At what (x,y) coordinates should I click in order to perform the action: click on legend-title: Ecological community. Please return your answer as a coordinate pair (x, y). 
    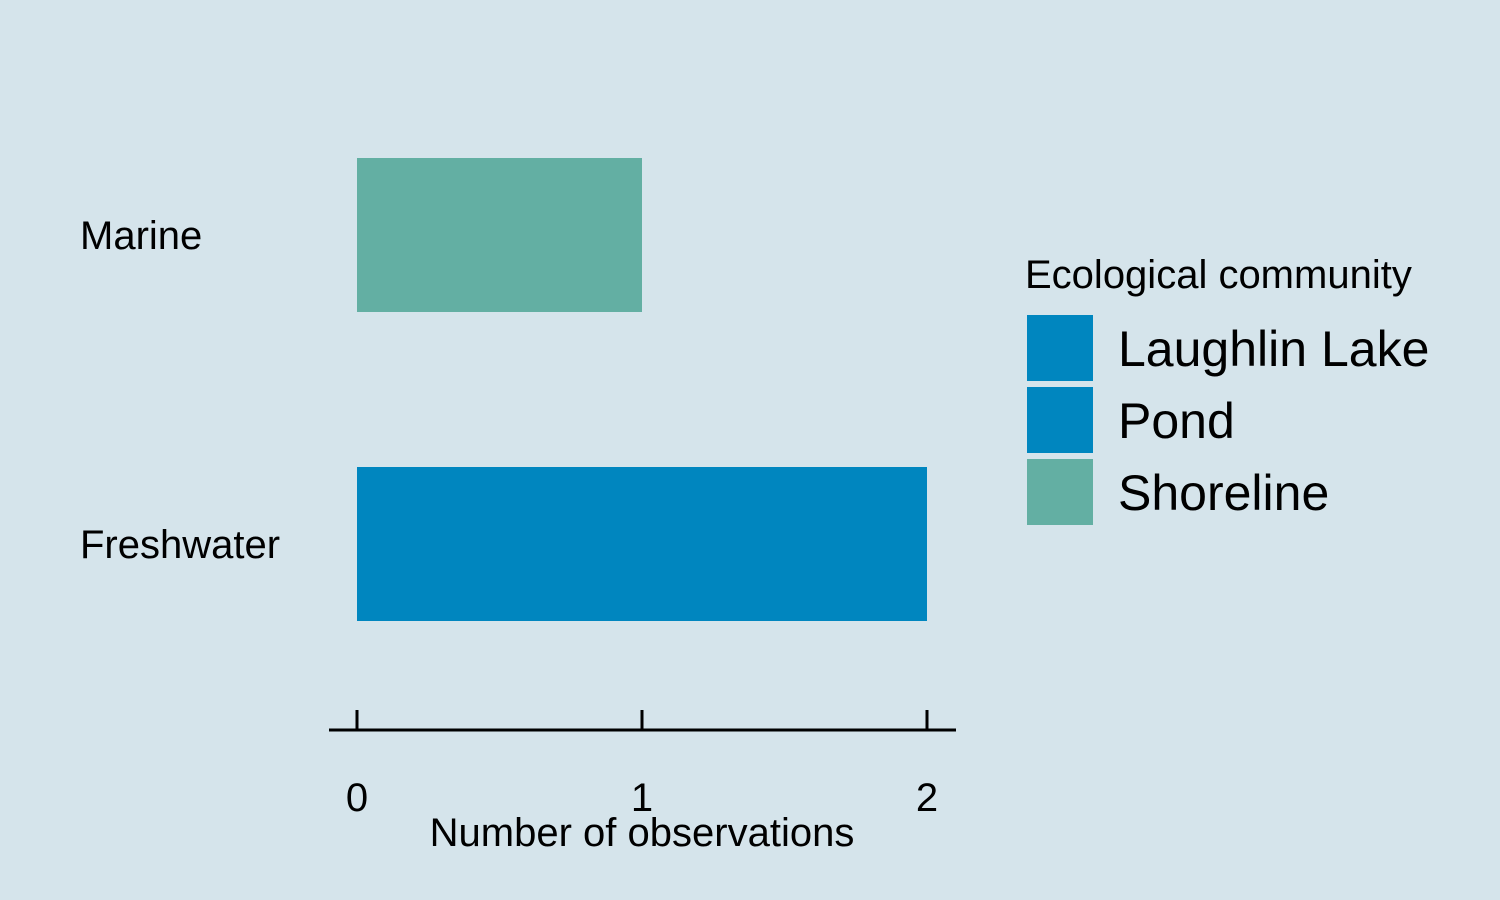
    Looking at the image, I should click on (1218, 275).